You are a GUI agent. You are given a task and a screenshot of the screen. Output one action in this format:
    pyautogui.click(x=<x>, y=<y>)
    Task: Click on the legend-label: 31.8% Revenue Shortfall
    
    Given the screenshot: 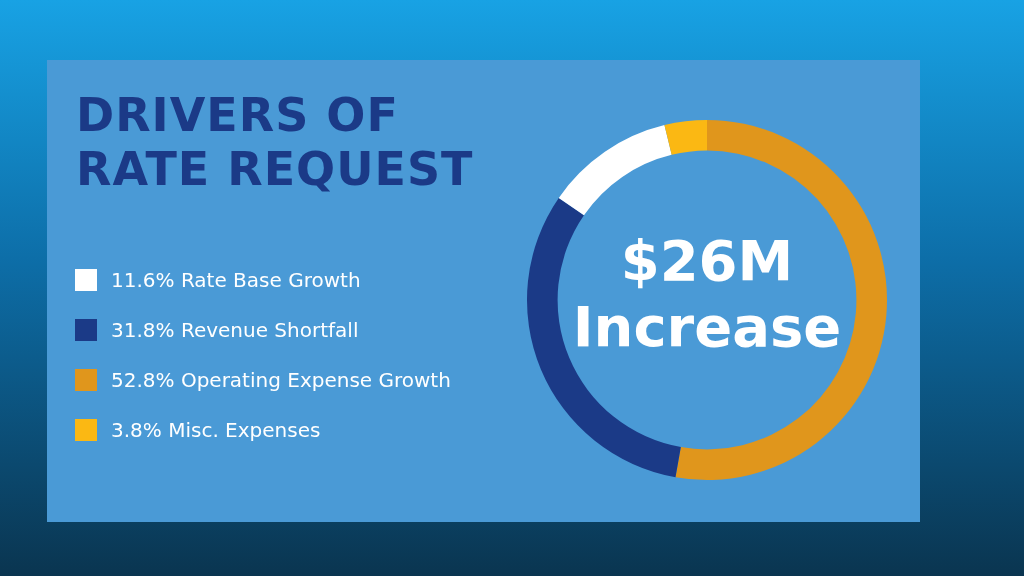 What is the action you would take?
    pyautogui.click(x=235, y=330)
    